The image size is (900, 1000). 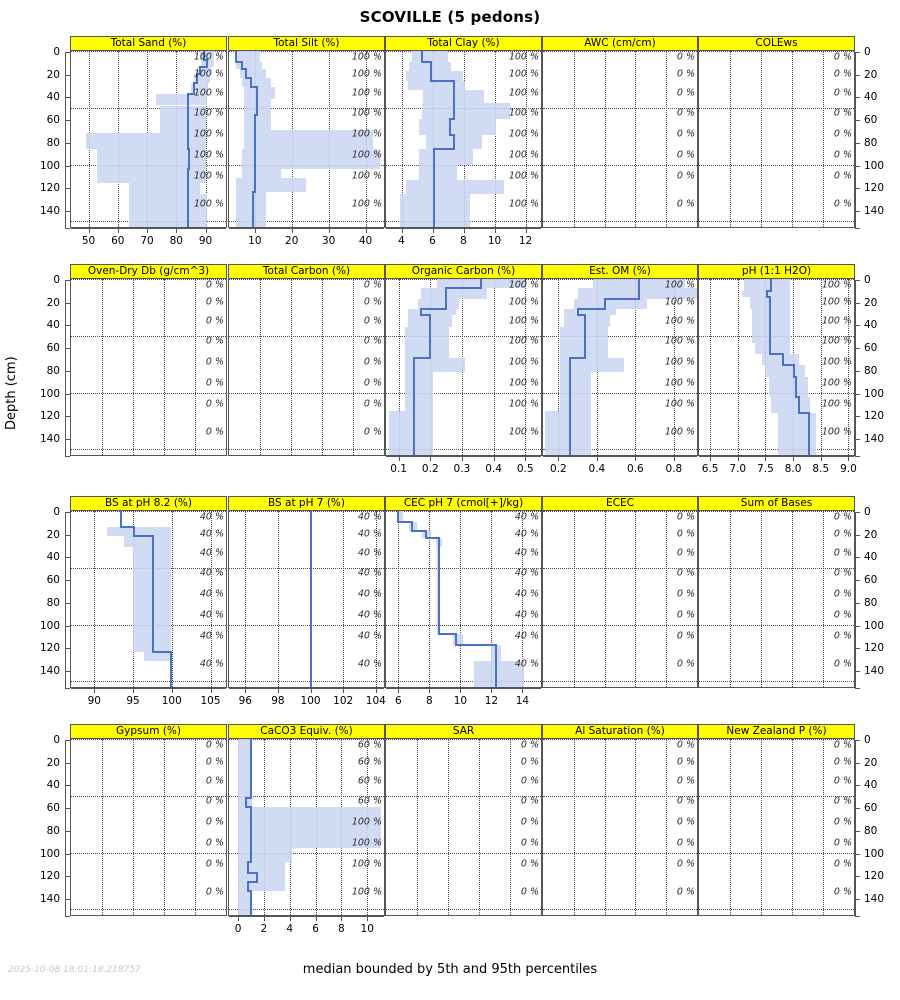 What do you see at coordinates (821, 469) in the screenshot?
I see `x-axis-tick-label: 8.5` at bounding box center [821, 469].